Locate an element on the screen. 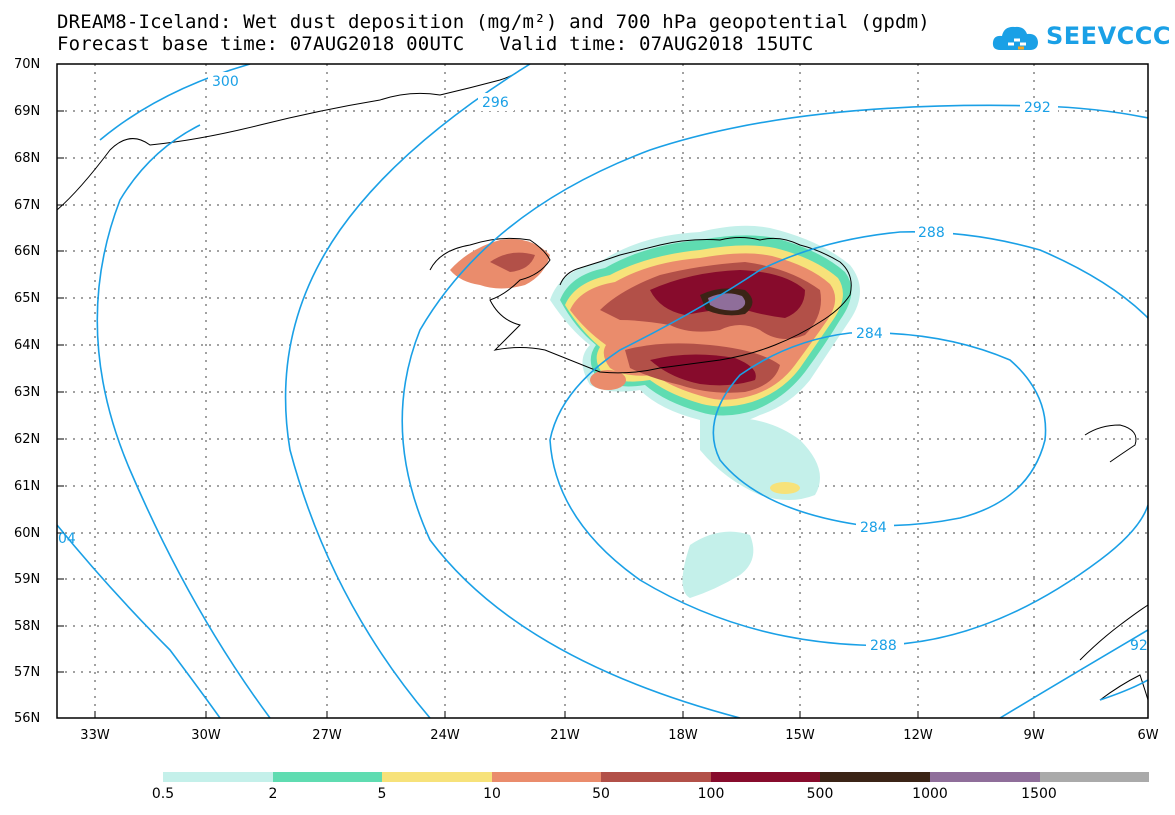 The height and width of the screenshot is (815, 1175). lat-label-70n: 70N is located at coordinates (27, 64).